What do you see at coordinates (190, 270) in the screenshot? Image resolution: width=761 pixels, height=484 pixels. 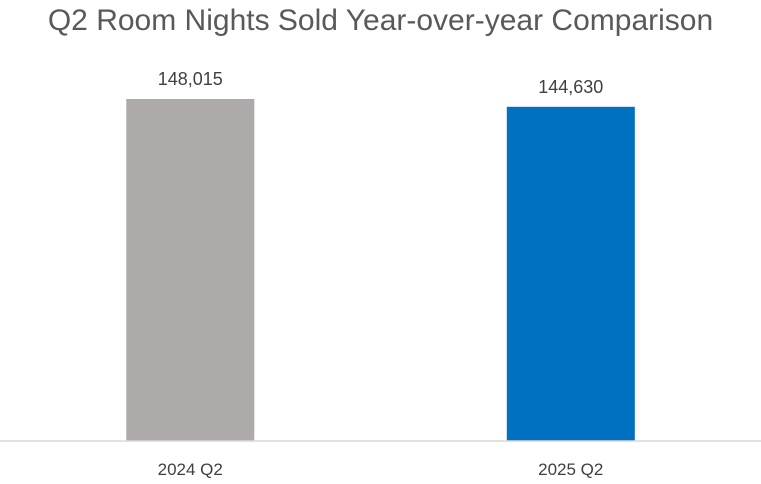 I see `bar-2024-q2` at bounding box center [190, 270].